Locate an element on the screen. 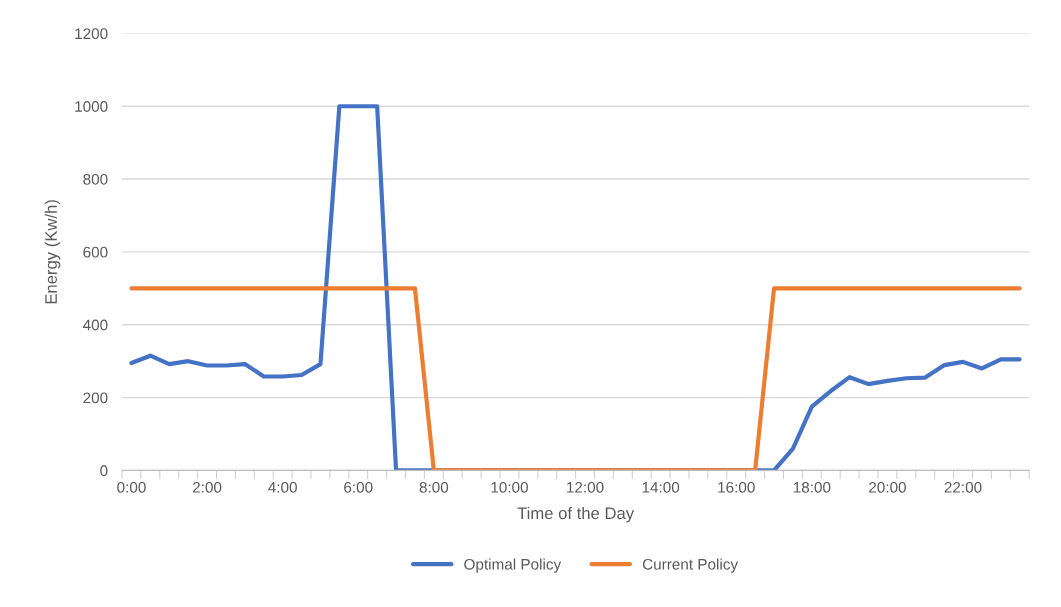 Image resolution: width=1061 pixels, height=607 pixels. y-tick-label: 400 is located at coordinates (95, 325).